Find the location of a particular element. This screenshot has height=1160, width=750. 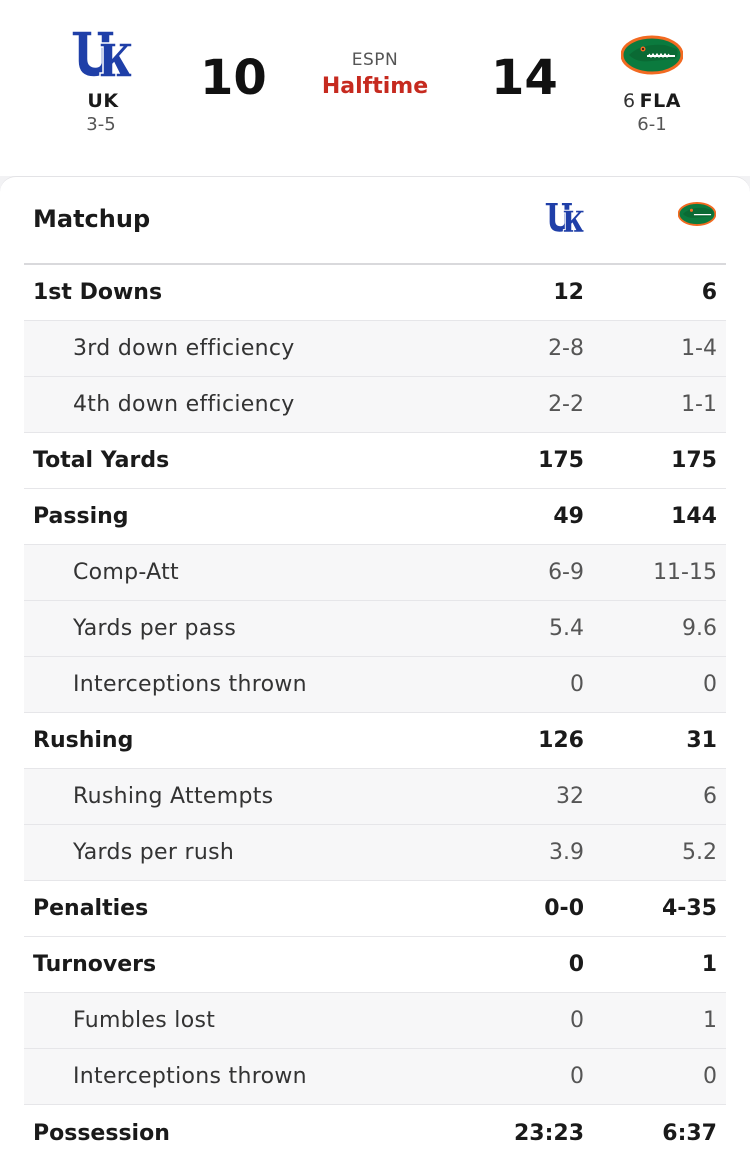

stat-row: Penalties 0-0 4-35 is located at coordinates (375, 909).